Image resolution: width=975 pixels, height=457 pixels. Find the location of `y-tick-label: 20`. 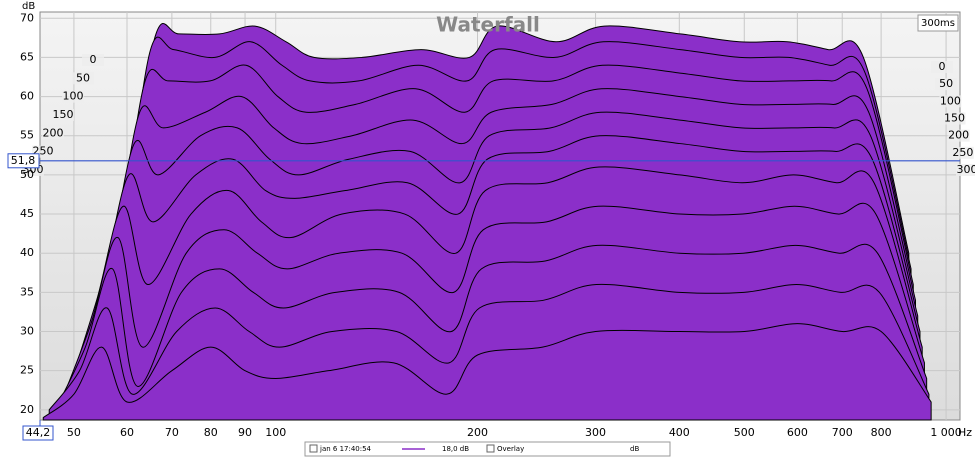

y-tick-label: 20 is located at coordinates (27, 409).